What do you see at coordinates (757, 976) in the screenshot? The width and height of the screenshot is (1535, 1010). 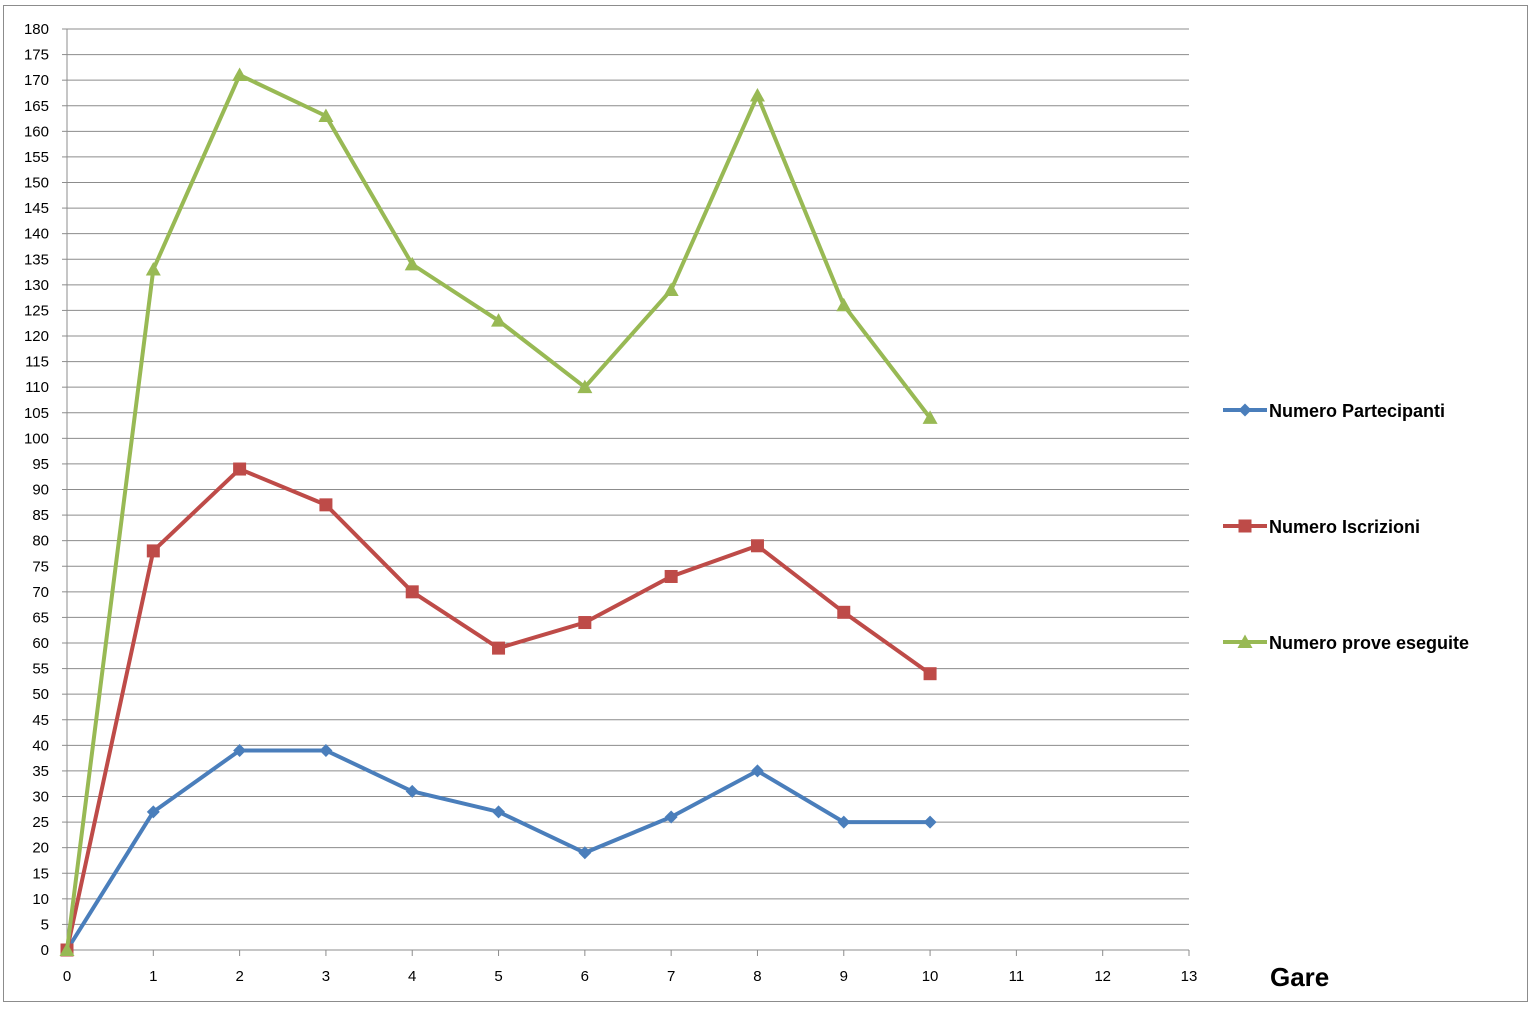 I see `x-tick-label: 8` at bounding box center [757, 976].